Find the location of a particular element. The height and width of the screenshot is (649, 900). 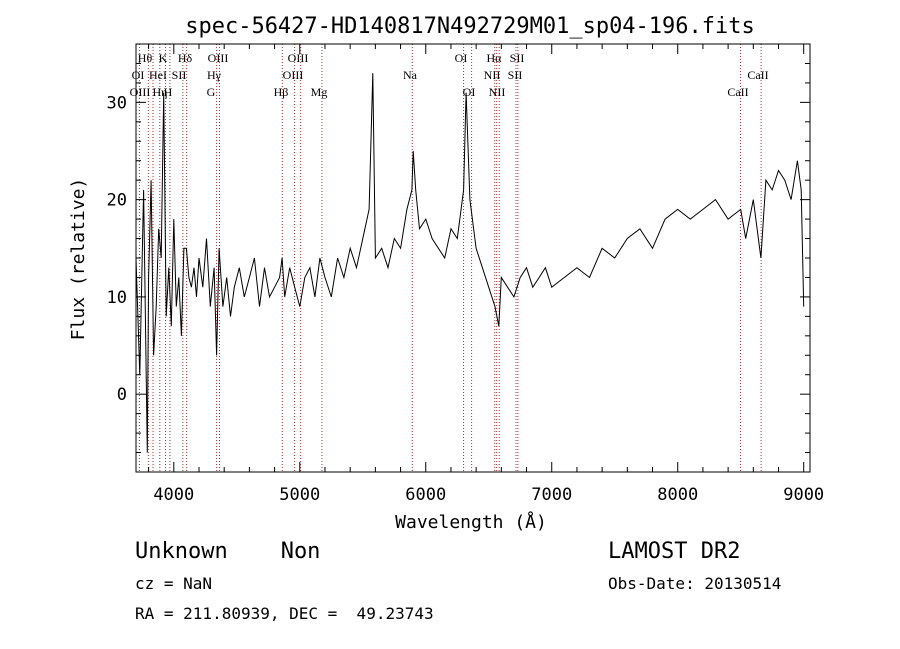

x-tick-label: 4000 is located at coordinates (173, 495).